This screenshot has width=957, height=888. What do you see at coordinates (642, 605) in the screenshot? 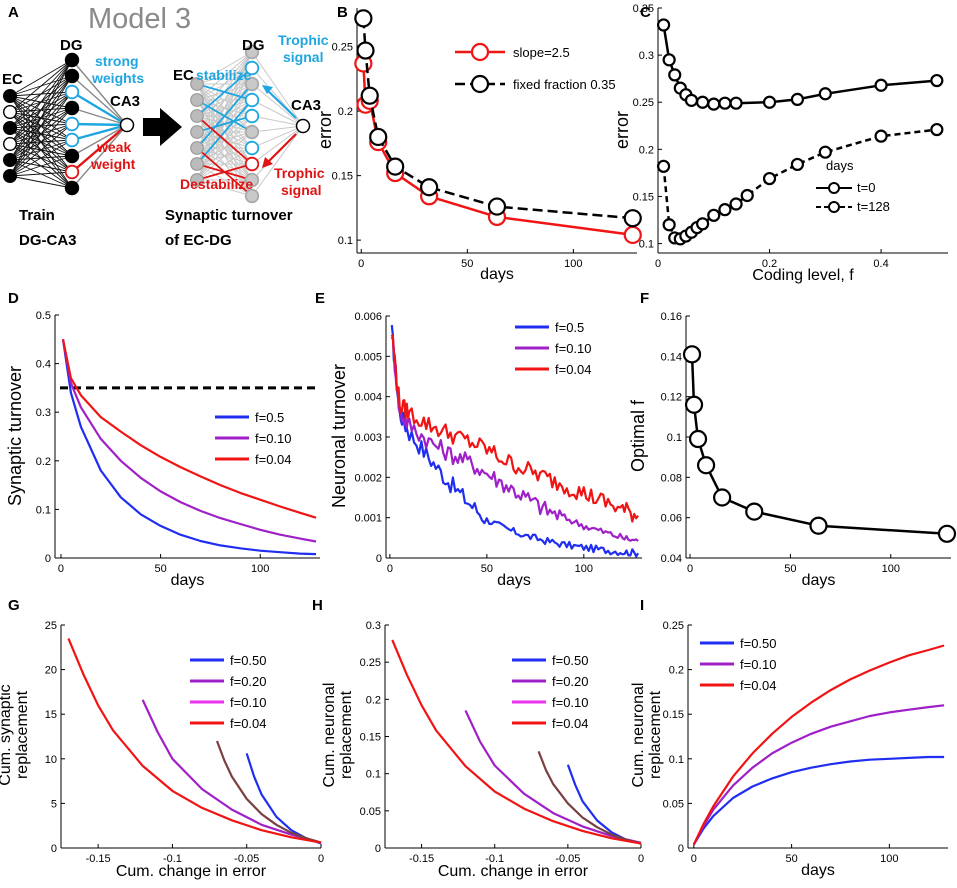
I see `panel-letter-i: I` at bounding box center [642, 605].